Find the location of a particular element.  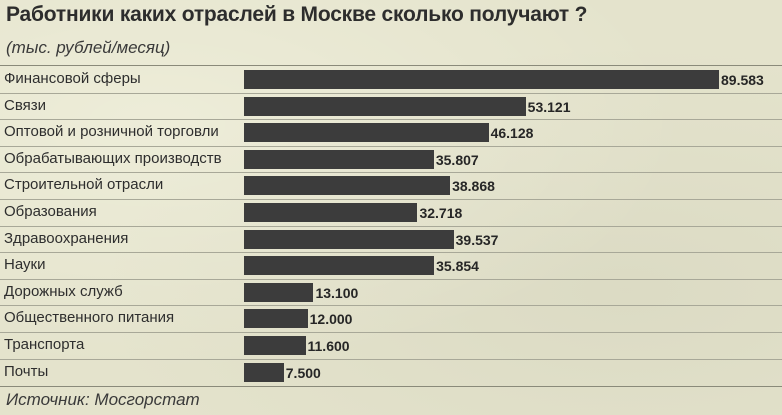

category-label: Дорожных служб is located at coordinates (63, 291).